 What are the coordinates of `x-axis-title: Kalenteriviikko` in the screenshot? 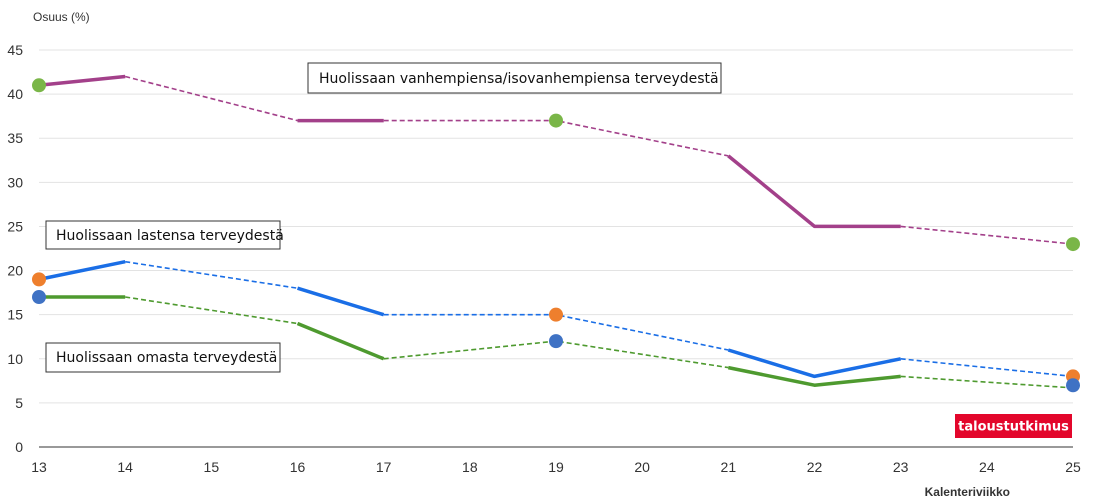 It's located at (967, 492).